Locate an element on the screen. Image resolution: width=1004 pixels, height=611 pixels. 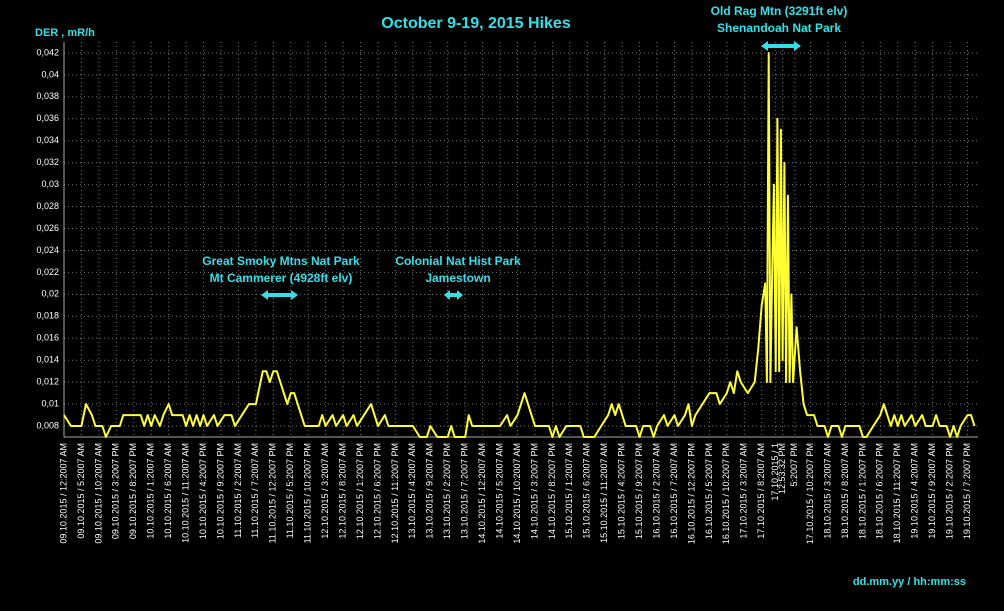
x-tick-label: 12.10.2015 / 6:2007 PM is located at coordinates (377, 491).